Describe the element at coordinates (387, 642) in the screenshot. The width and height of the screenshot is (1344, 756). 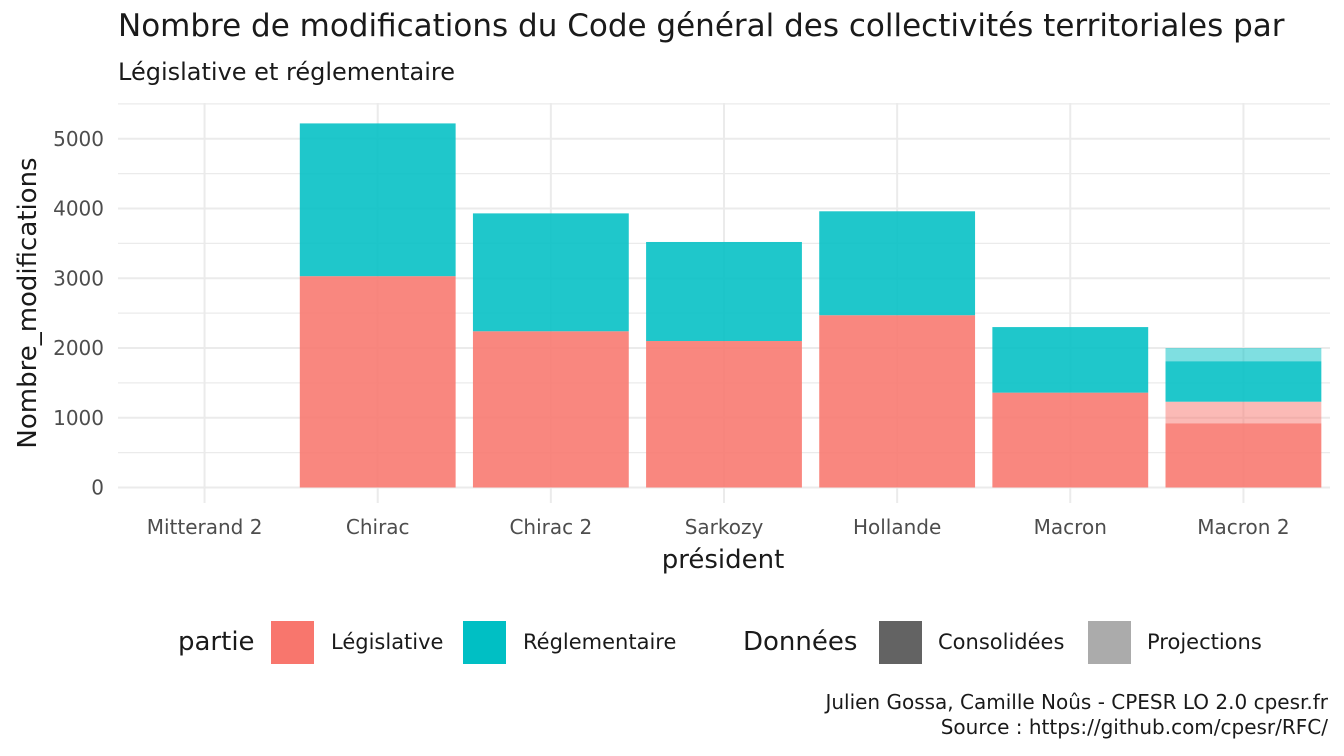
I see `legend-label: Législative` at that location.